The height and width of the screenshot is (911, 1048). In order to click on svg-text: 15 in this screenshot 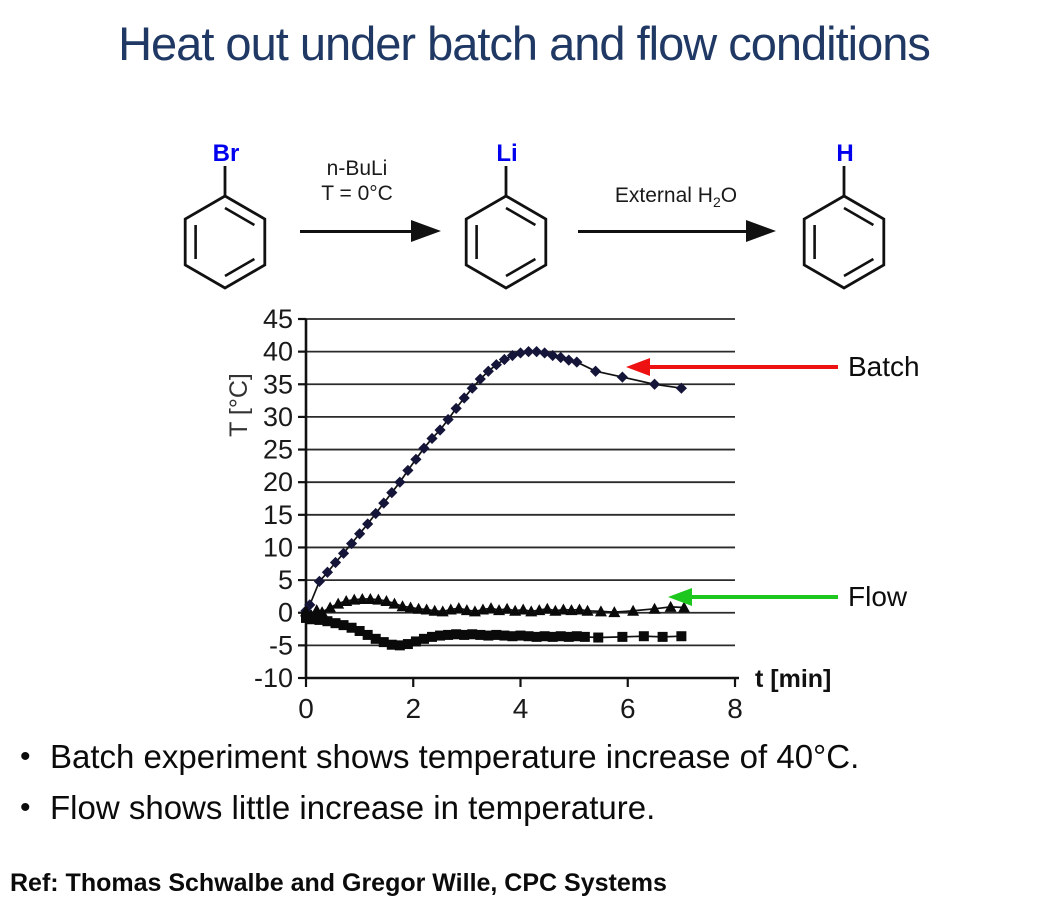, I will do `click(278, 515)`.